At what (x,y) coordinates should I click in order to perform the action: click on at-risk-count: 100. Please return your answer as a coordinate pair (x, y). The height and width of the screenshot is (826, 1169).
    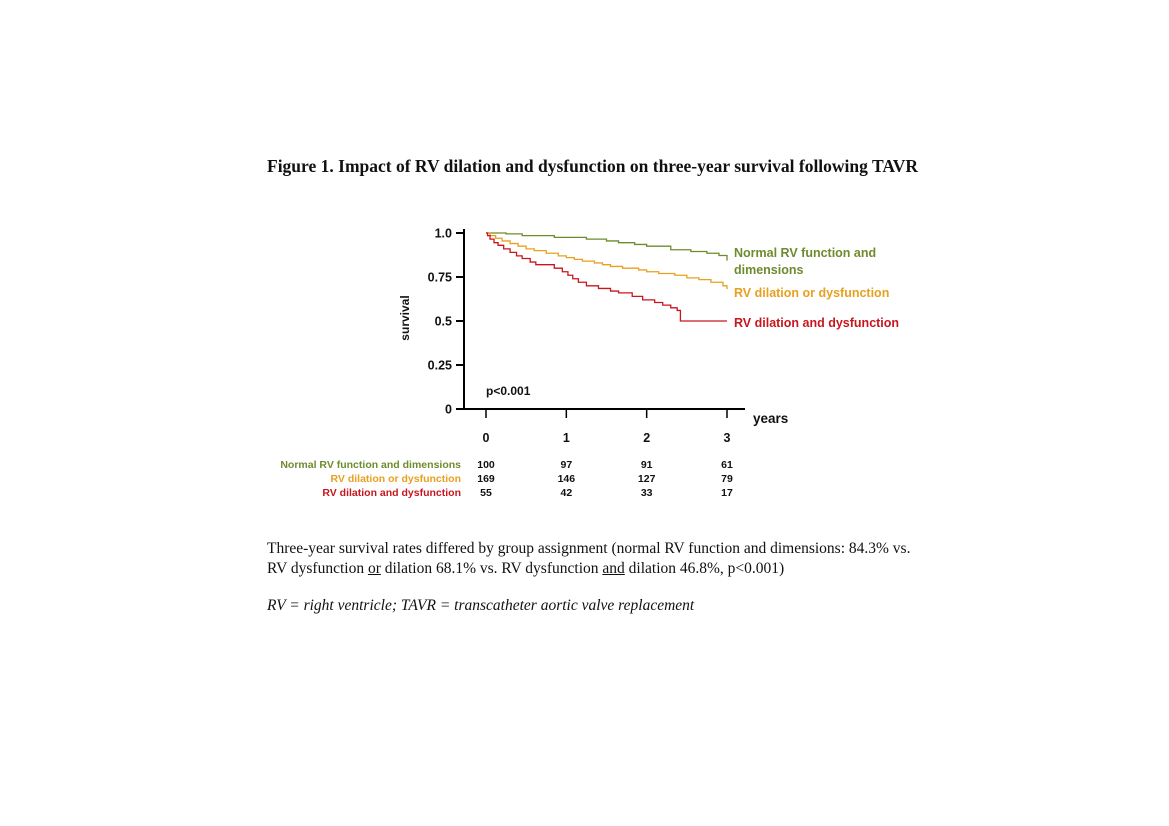
    Looking at the image, I should click on (486, 465).